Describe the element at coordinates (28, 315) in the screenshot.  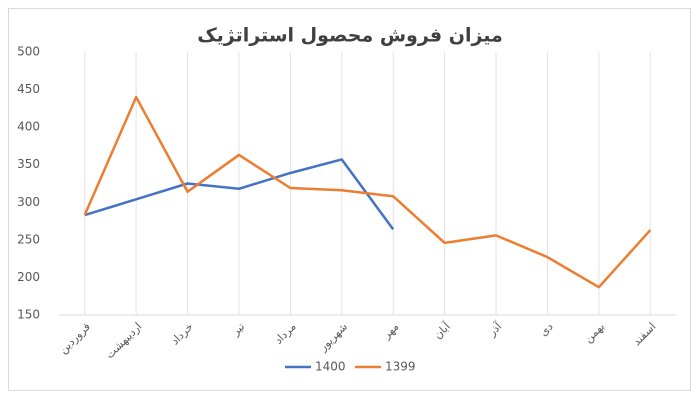
I see `y-tick-label: 150` at that location.